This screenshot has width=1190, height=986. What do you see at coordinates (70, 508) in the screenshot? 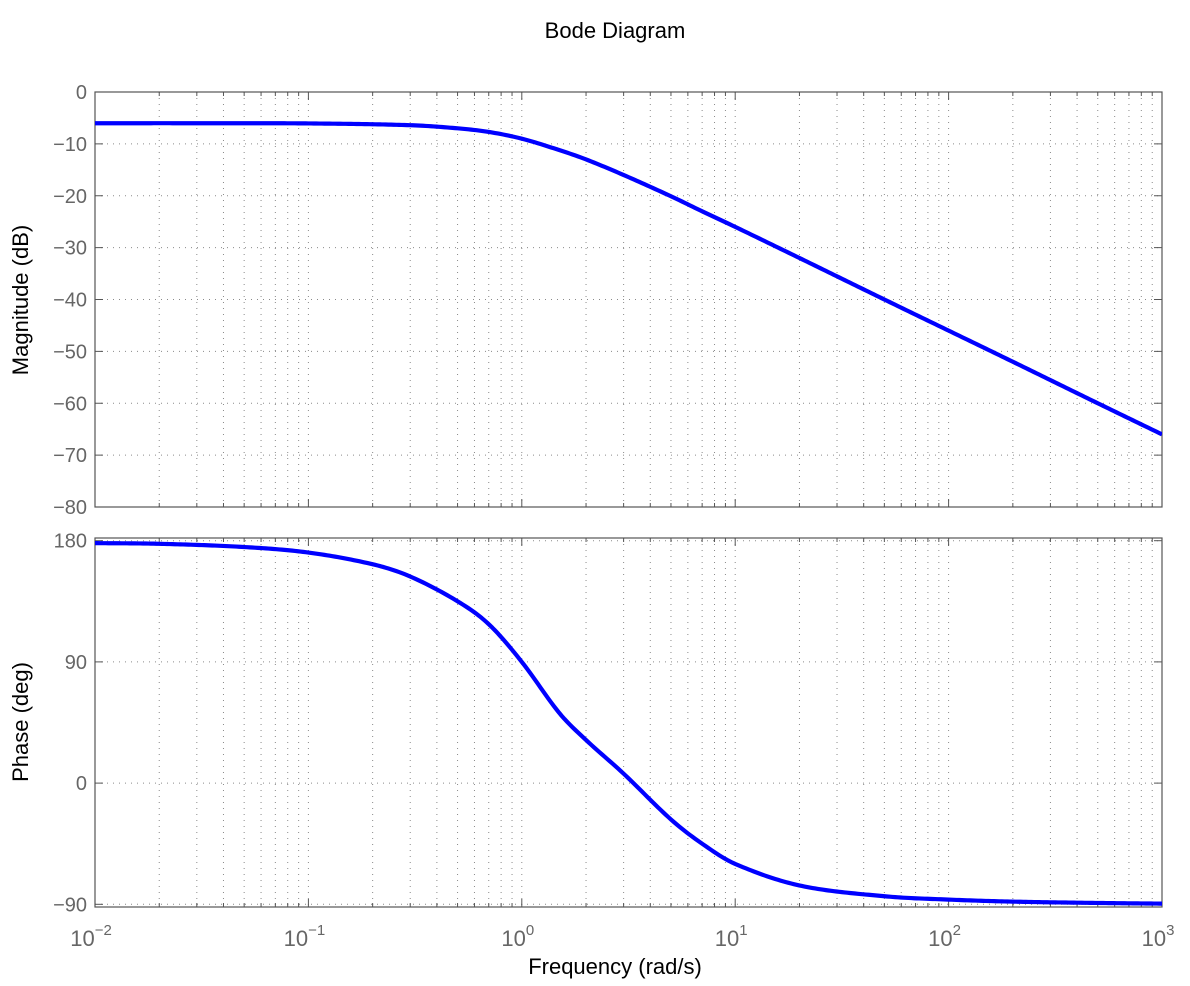
I see `magnitude-ytick-label: −80` at bounding box center [70, 508].